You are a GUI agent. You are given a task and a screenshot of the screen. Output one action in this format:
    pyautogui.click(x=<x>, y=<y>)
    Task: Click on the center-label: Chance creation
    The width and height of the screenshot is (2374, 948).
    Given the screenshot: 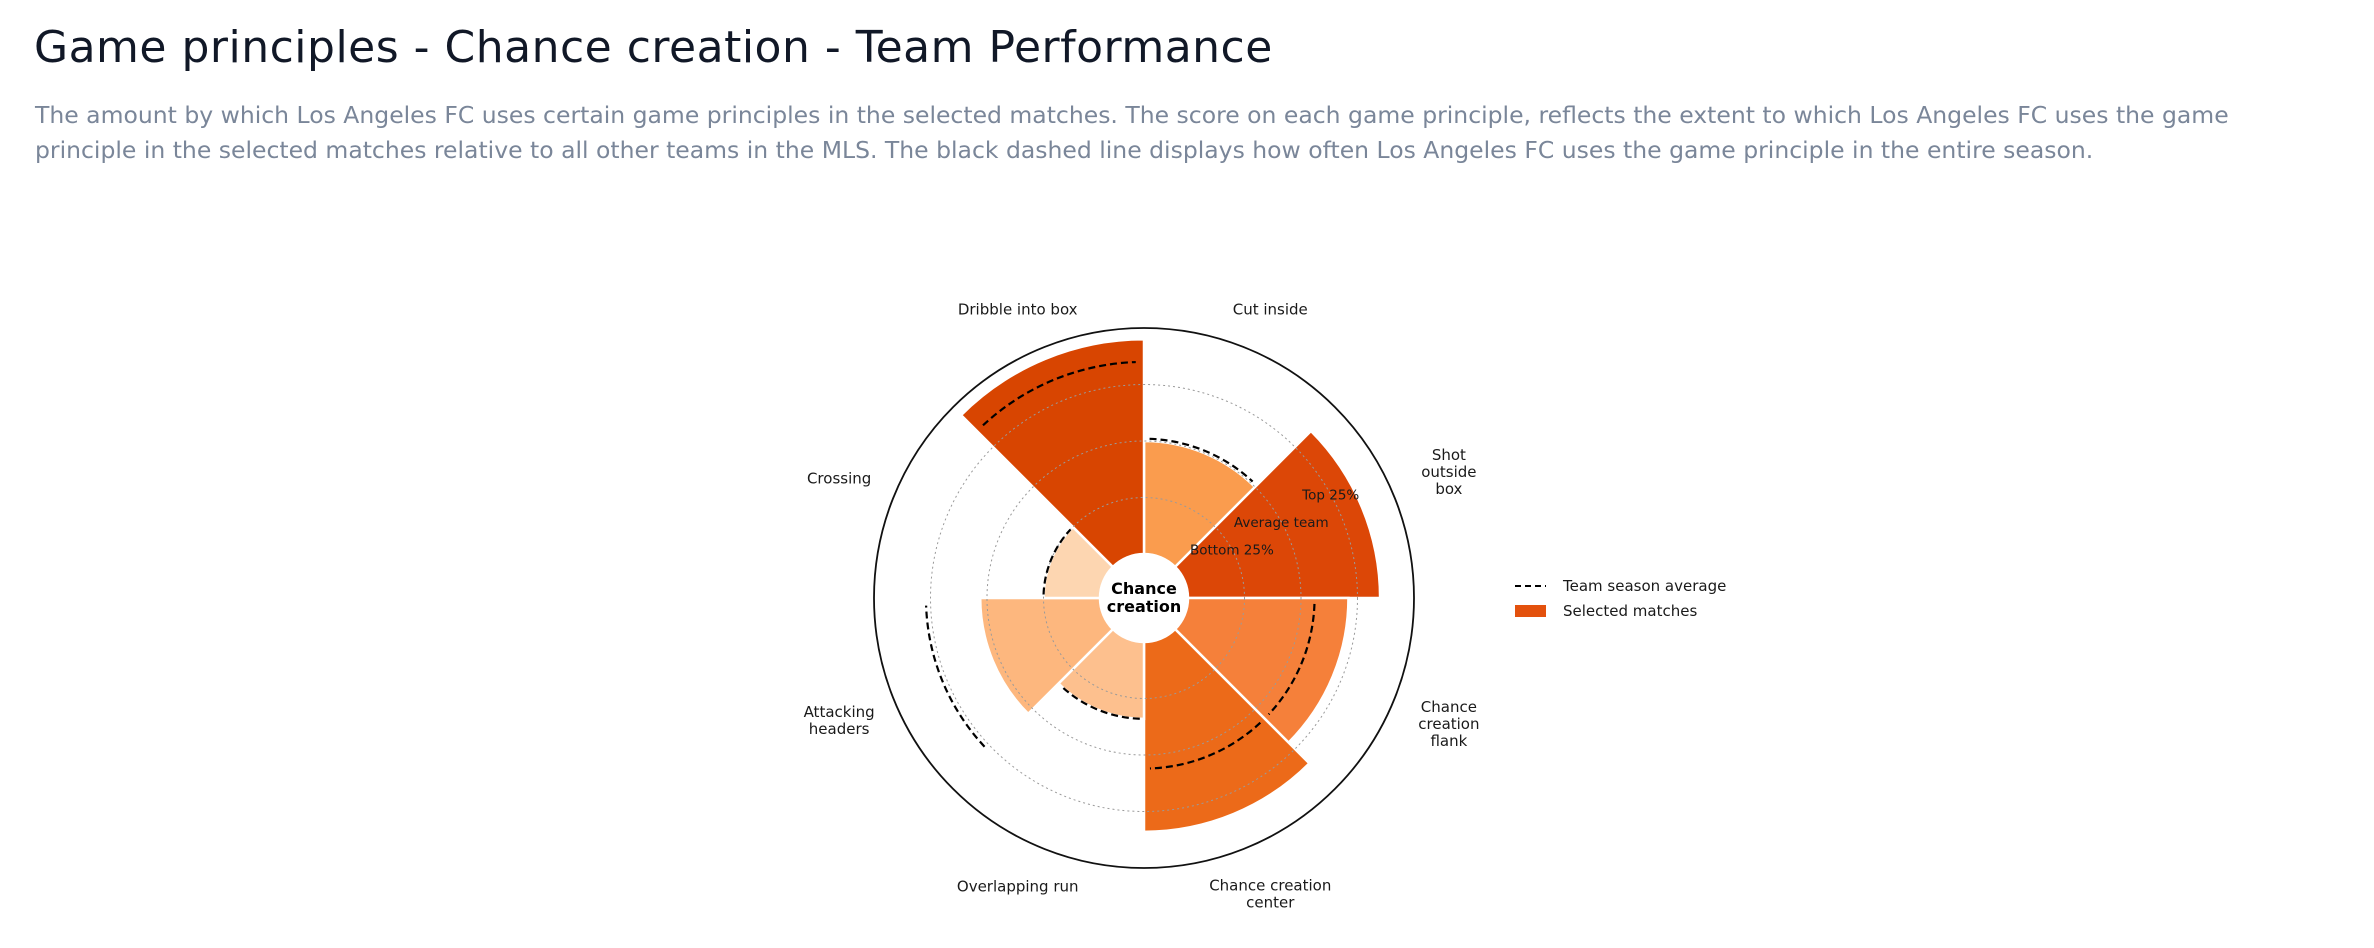 What is the action you would take?
    pyautogui.click(x=1144, y=597)
    